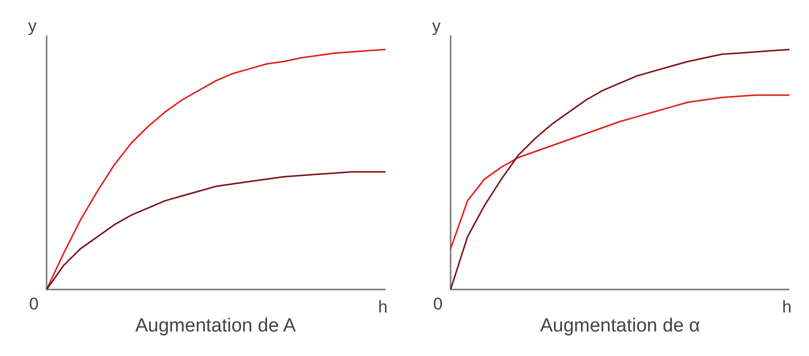 Image resolution: width=809 pixels, height=356 pixels. What do you see at coordinates (215, 326) in the screenshot?
I see `x-axis-title: Augmentation de A` at bounding box center [215, 326].